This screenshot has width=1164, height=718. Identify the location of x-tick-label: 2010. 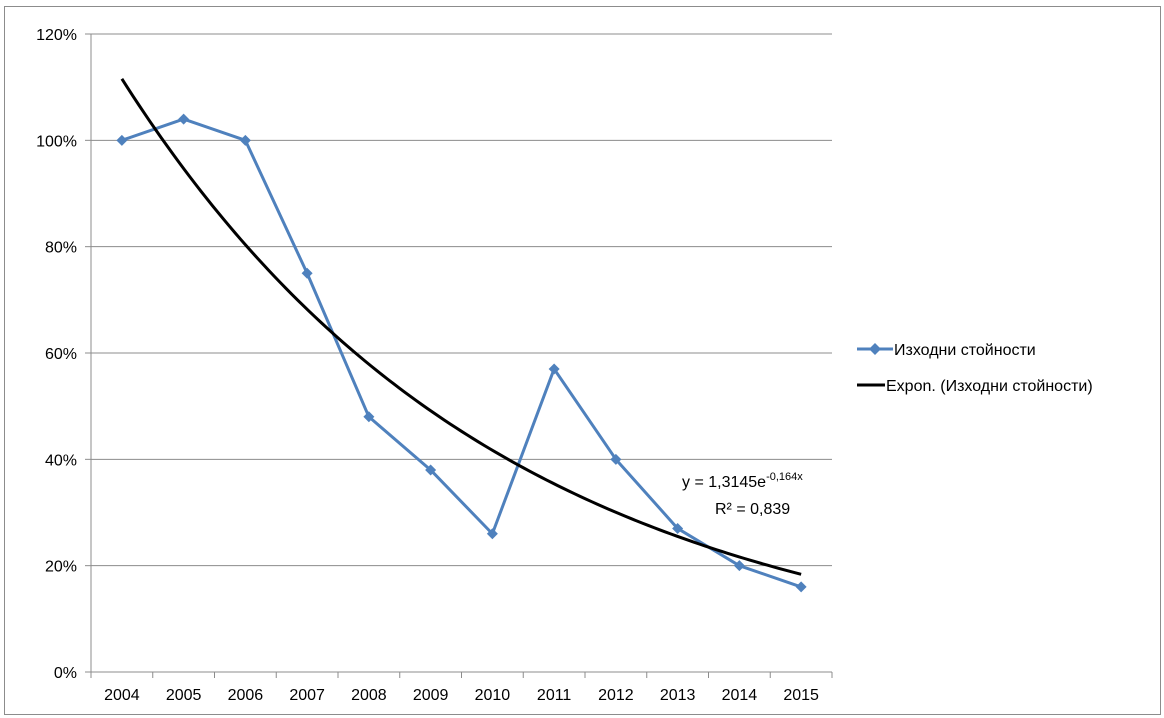
(493, 695).